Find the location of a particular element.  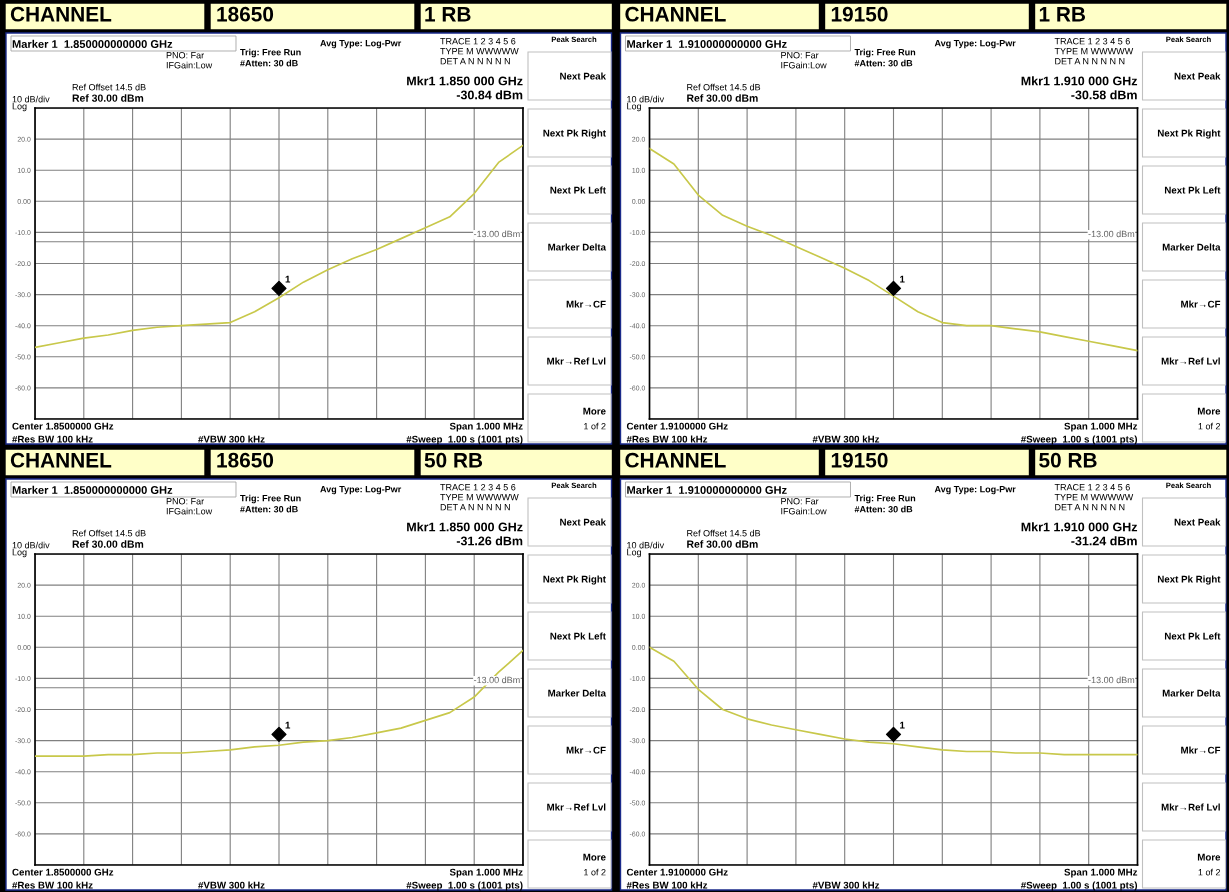

text: Marker 1 1.910000000000 GHz is located at coordinates (707, 43).